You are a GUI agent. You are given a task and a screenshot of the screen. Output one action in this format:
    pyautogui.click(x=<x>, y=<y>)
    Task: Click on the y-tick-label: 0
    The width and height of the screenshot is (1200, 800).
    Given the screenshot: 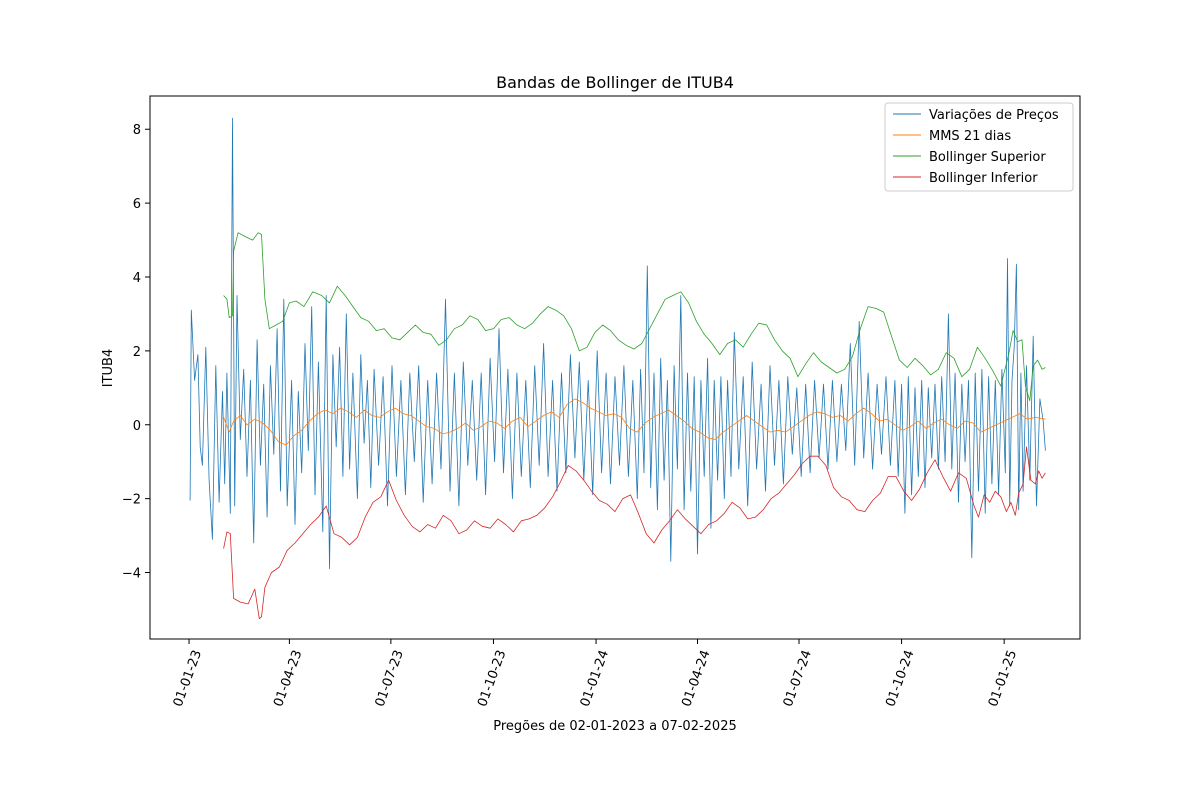 What is the action you would take?
    pyautogui.click(x=137, y=426)
    